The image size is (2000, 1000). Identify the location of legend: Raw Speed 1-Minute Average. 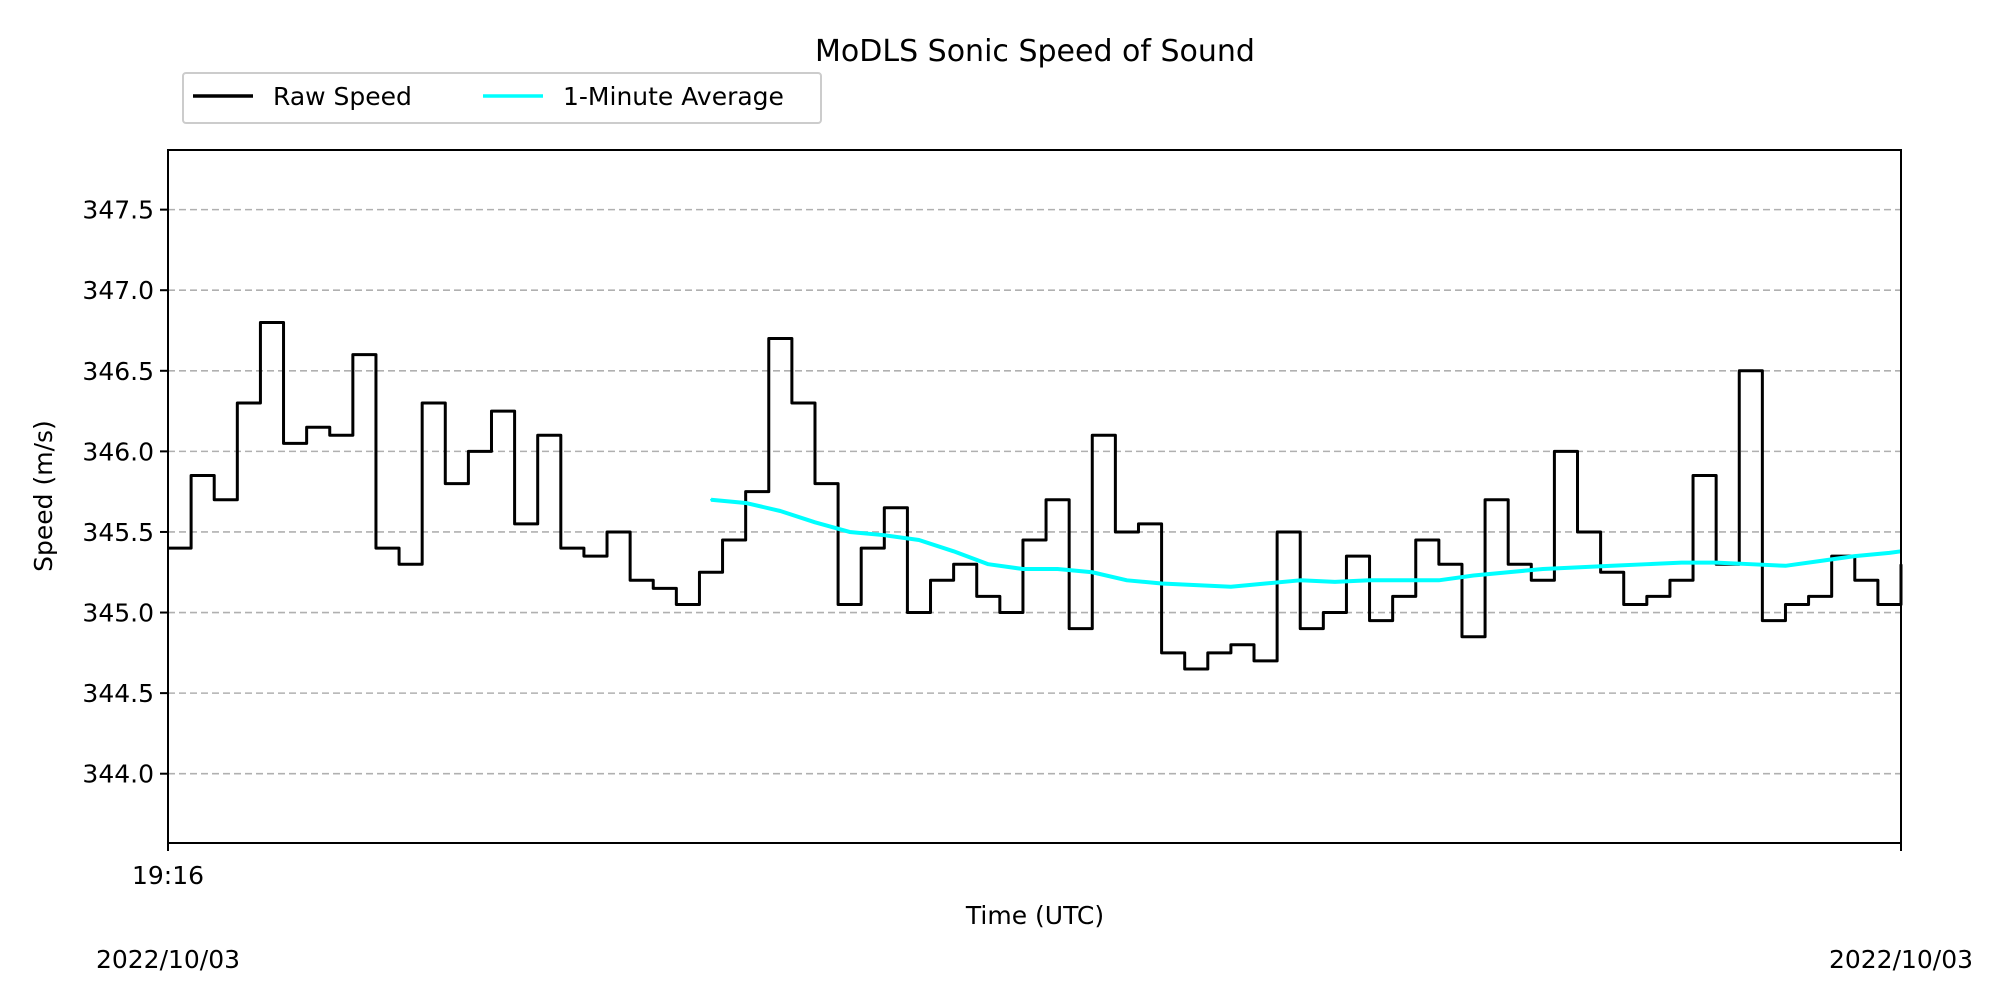
(502, 98).